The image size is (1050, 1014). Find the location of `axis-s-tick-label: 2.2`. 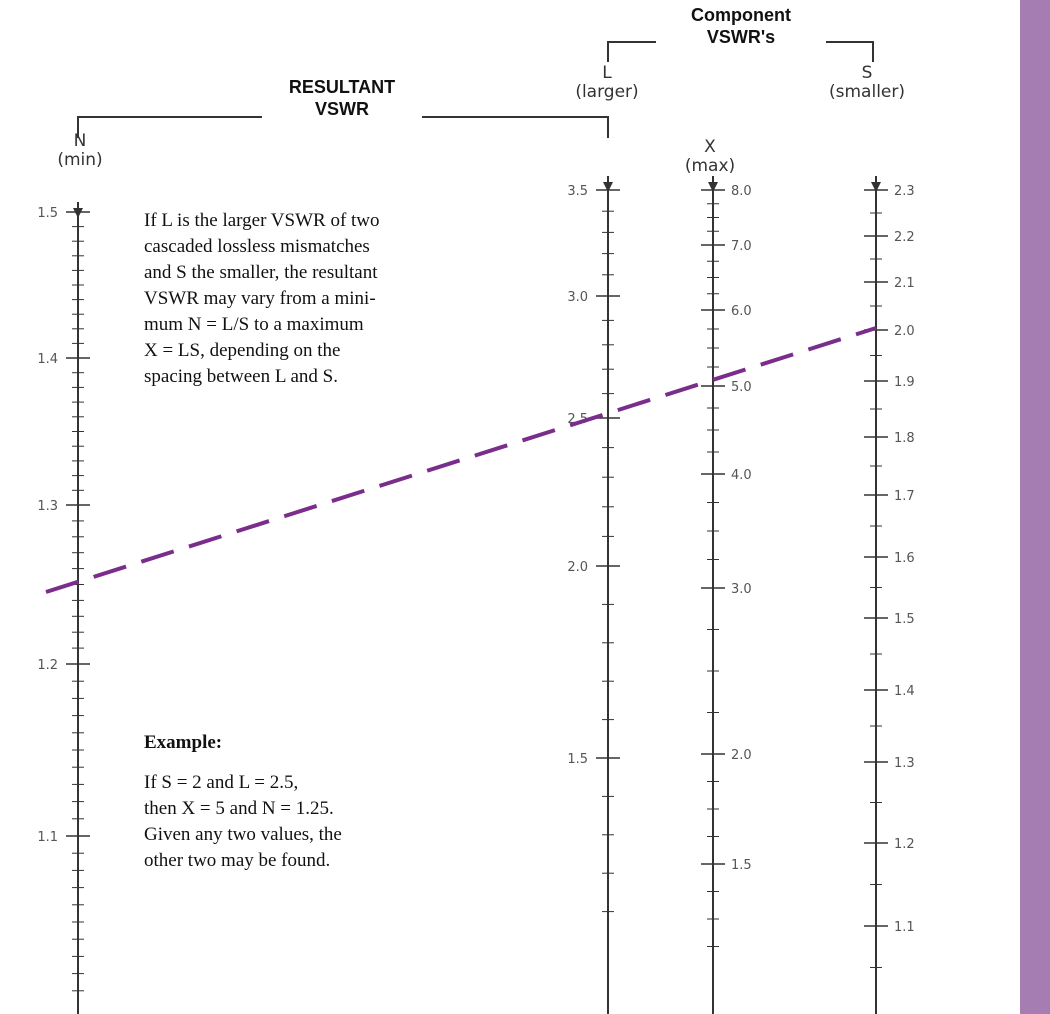

axis-s-tick-label: 2.2 is located at coordinates (904, 237).